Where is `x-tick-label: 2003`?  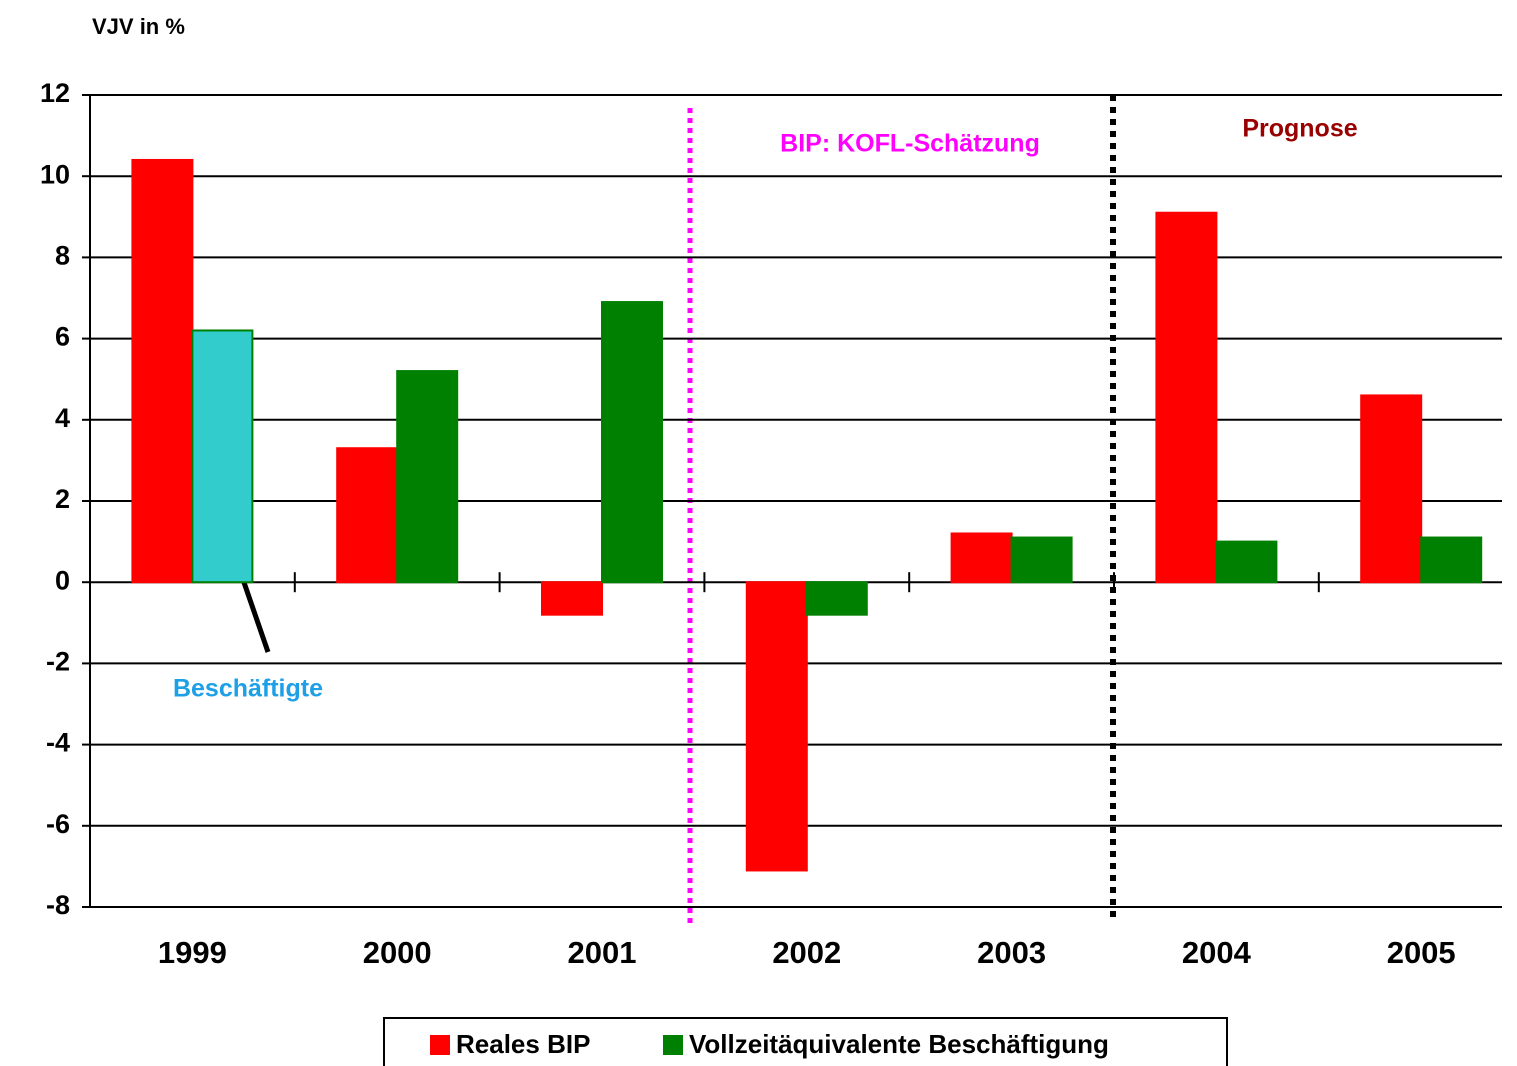 x-tick-label: 2003 is located at coordinates (1011, 952).